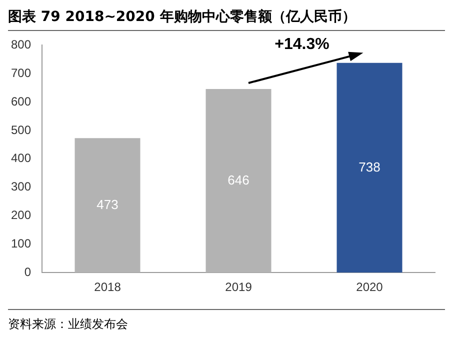 The height and width of the screenshot is (349, 453). Describe the element at coordinates (21, 158) in the screenshot. I see `y-tick-label: 400` at that location.